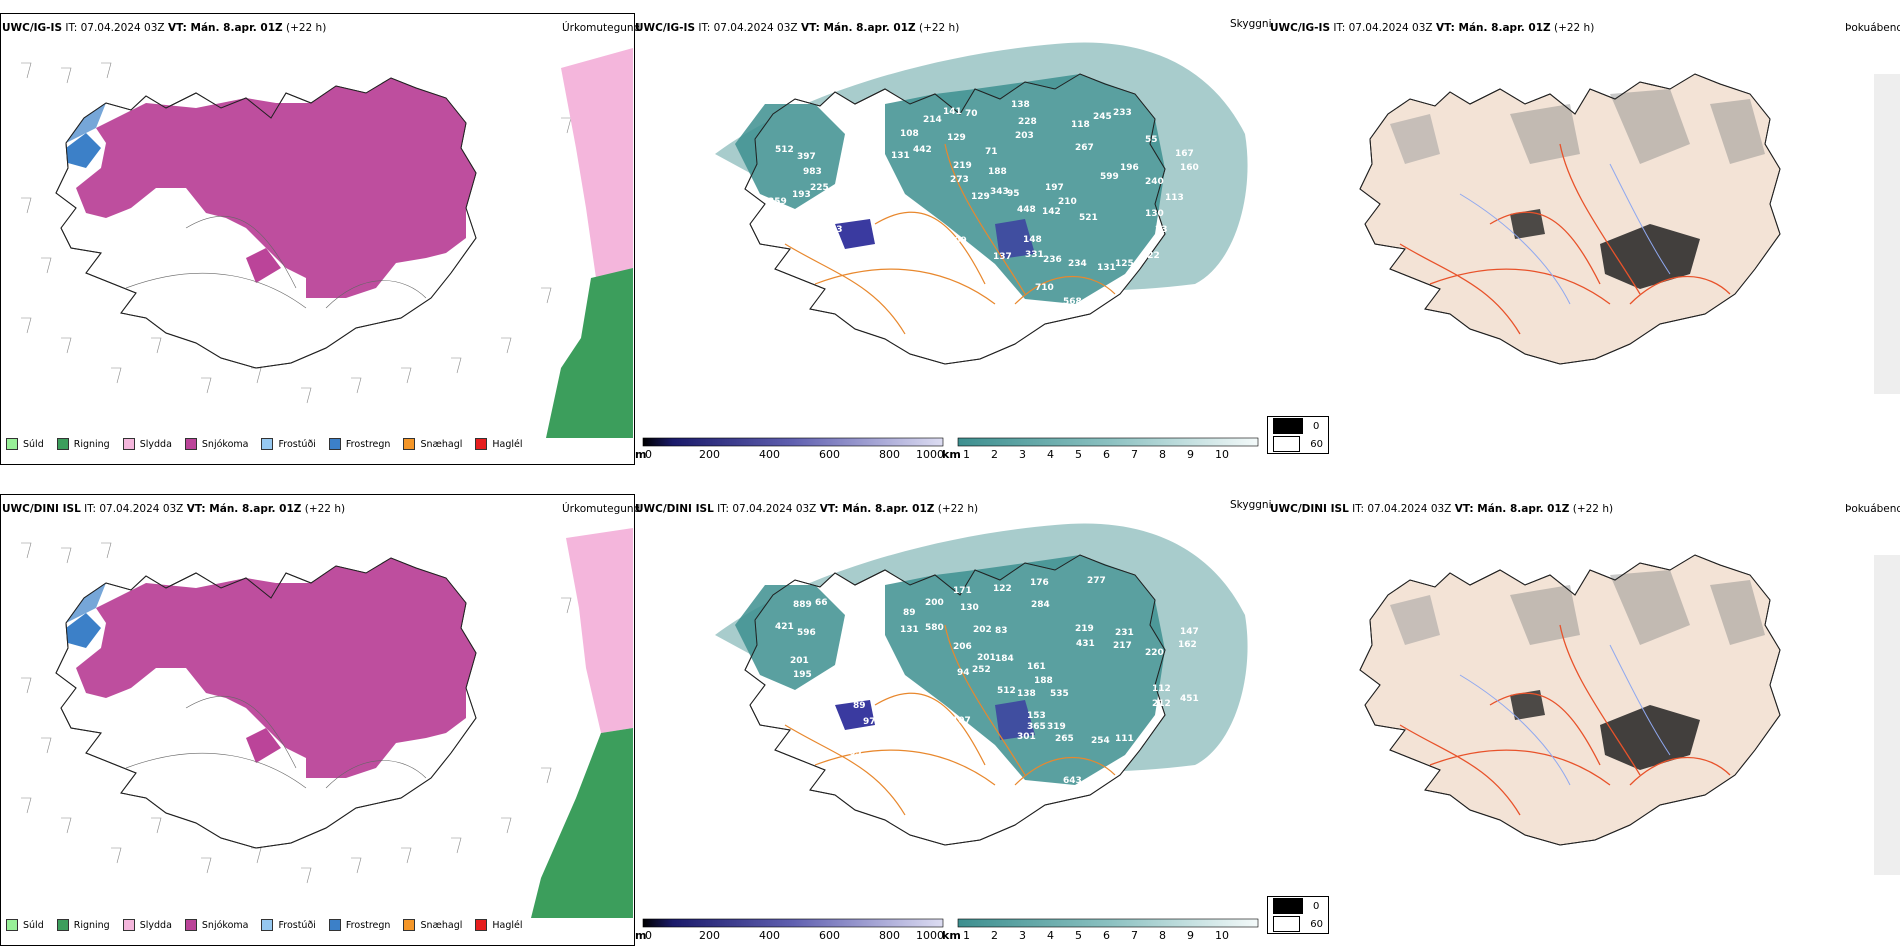  What do you see at coordinates (814, 242) in the screenshot?
I see `visibility-label: 318` at bounding box center [814, 242].